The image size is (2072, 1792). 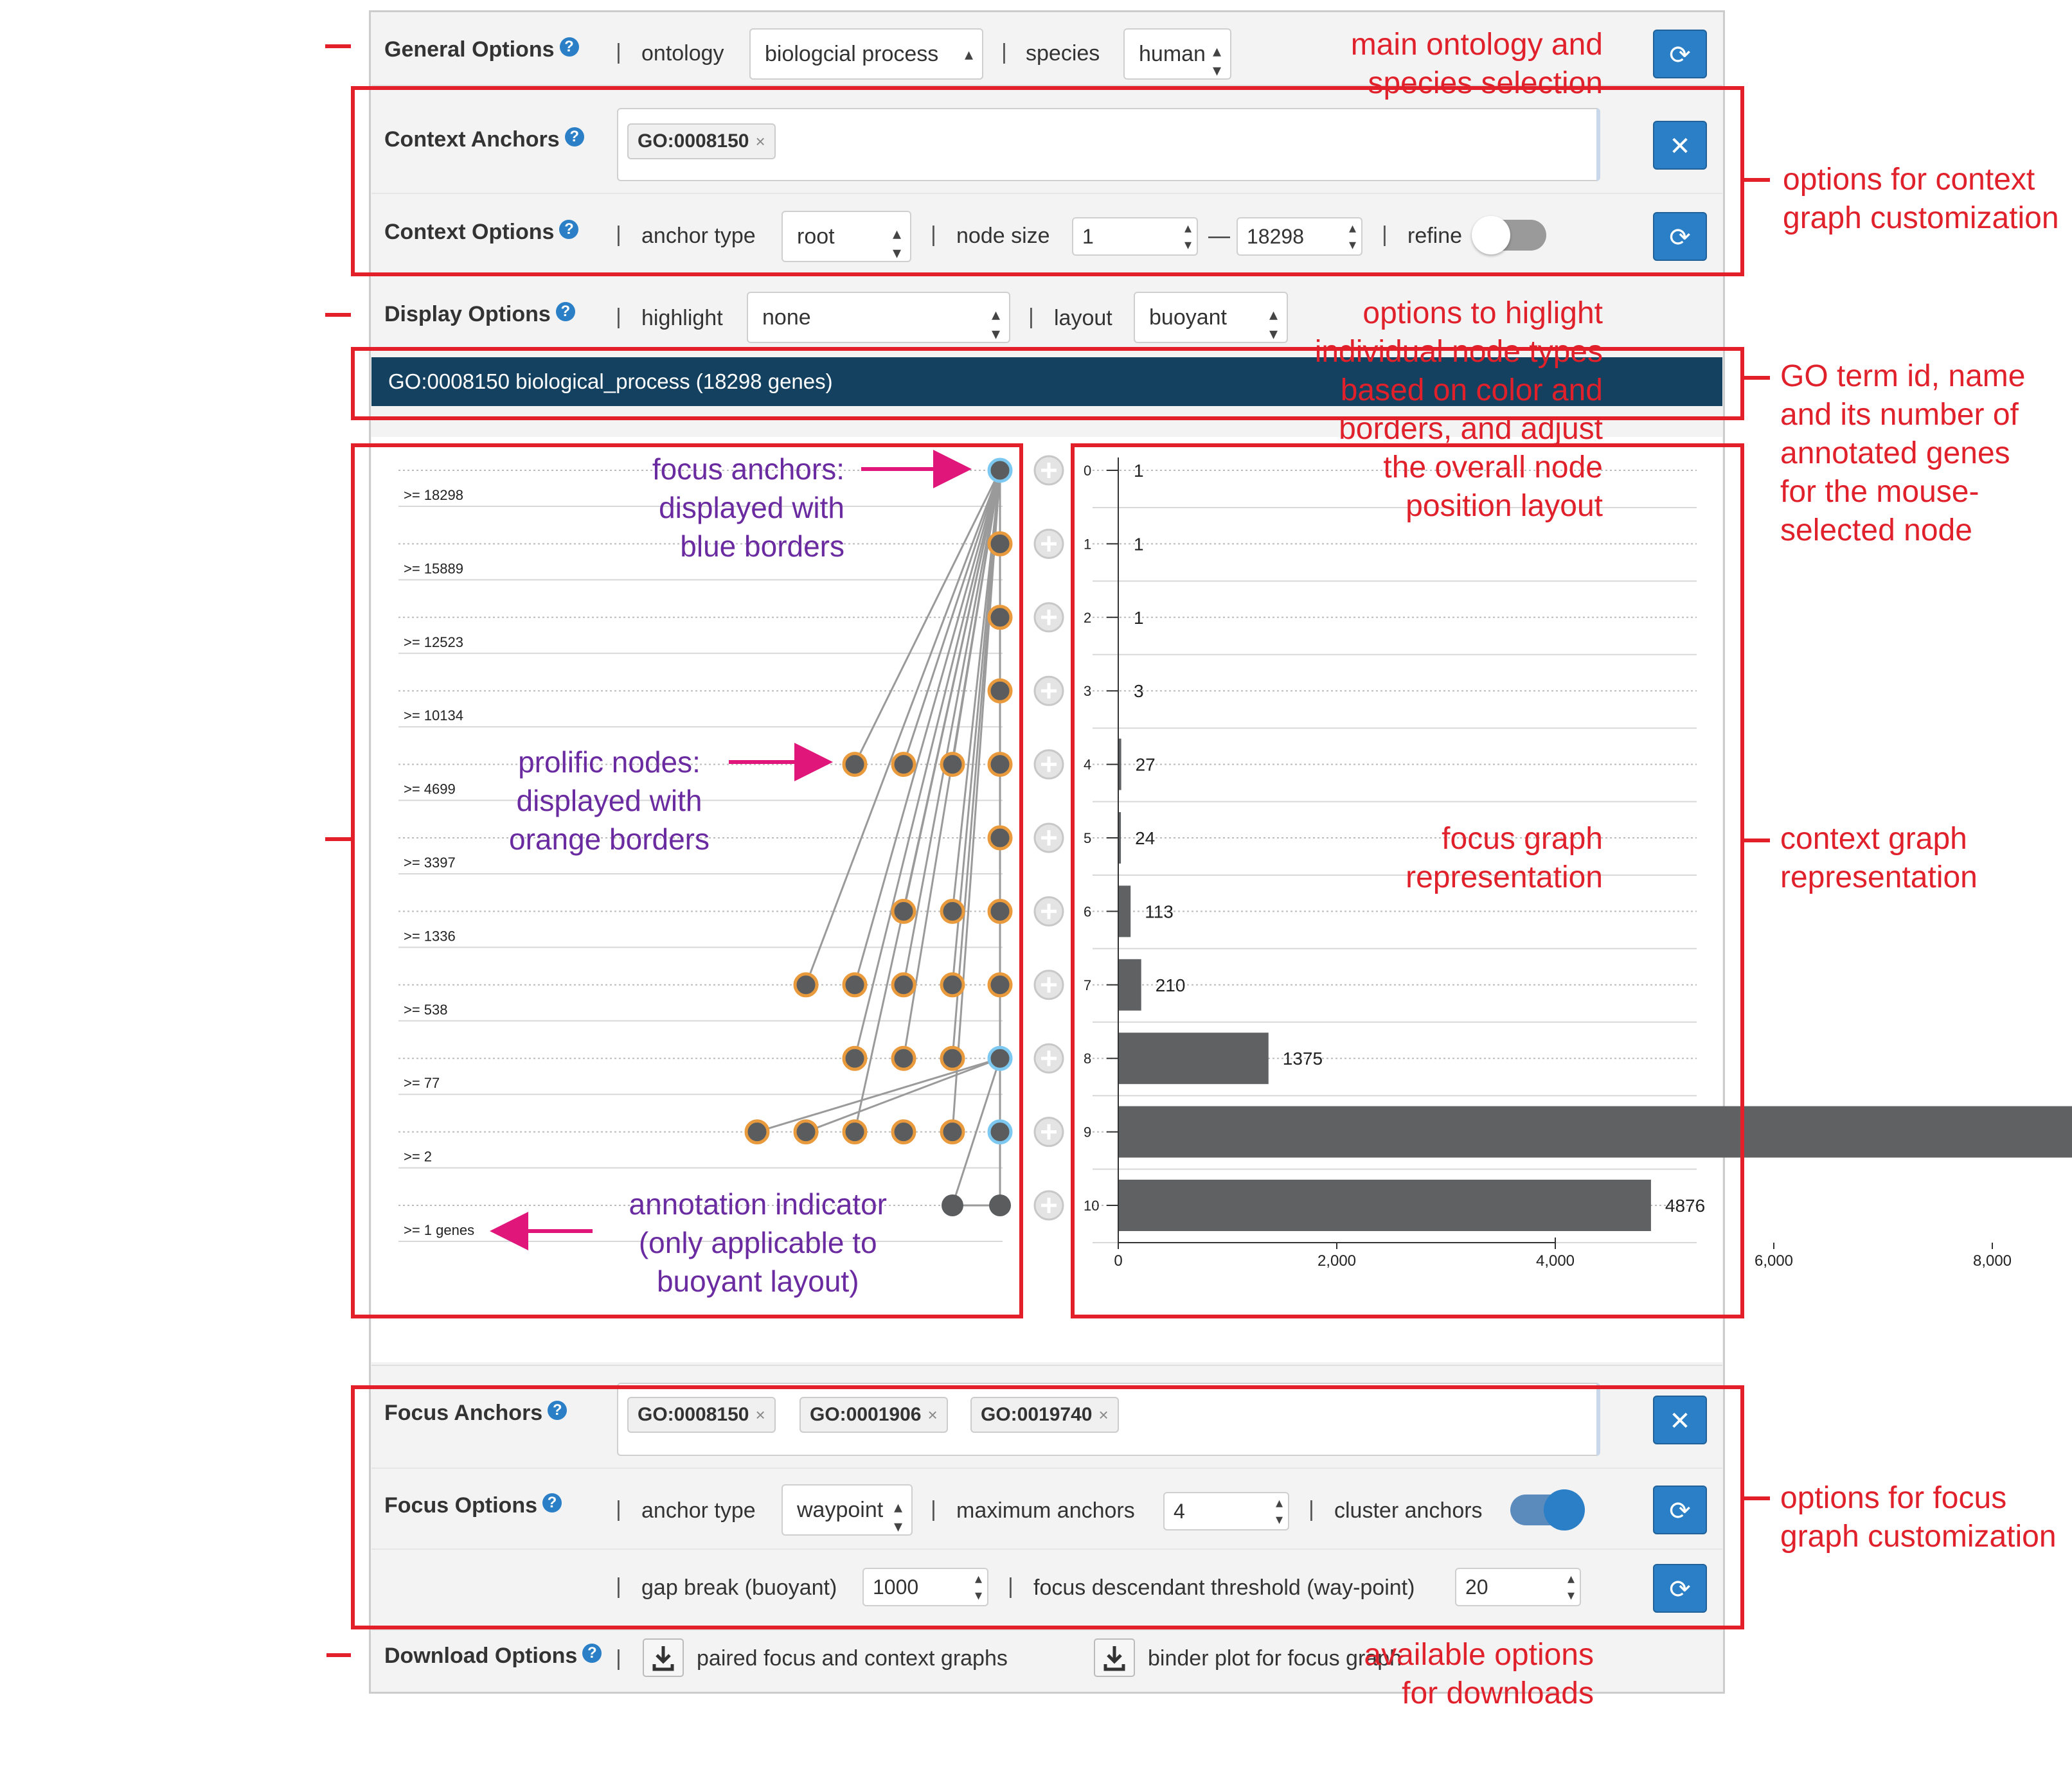 What do you see at coordinates (1087, 471) in the screenshot?
I see `category-label: 0` at bounding box center [1087, 471].